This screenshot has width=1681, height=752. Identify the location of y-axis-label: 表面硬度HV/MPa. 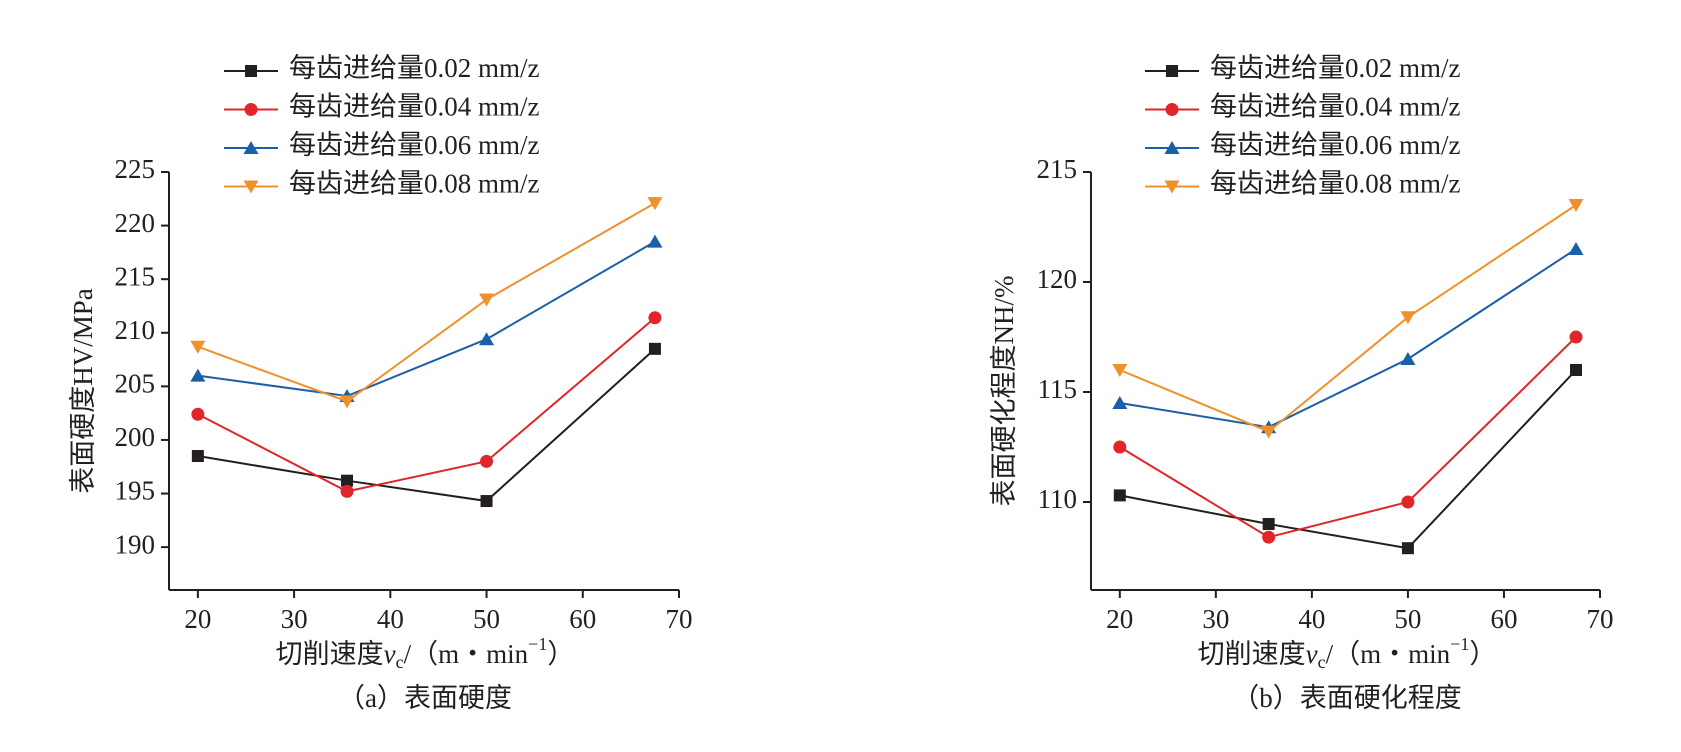
(83, 391).